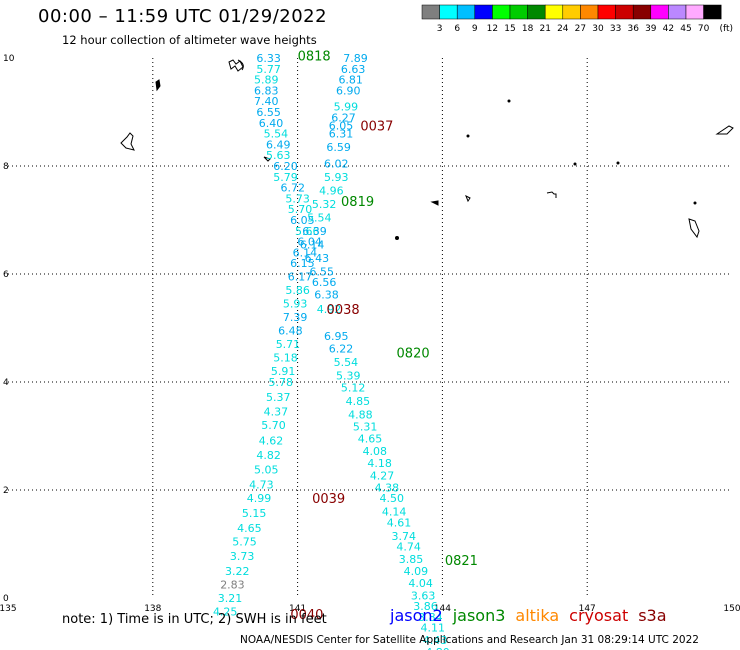  What do you see at coordinates (353, 69) in the screenshot?
I see `wave-height-value: 6.63` at bounding box center [353, 69].